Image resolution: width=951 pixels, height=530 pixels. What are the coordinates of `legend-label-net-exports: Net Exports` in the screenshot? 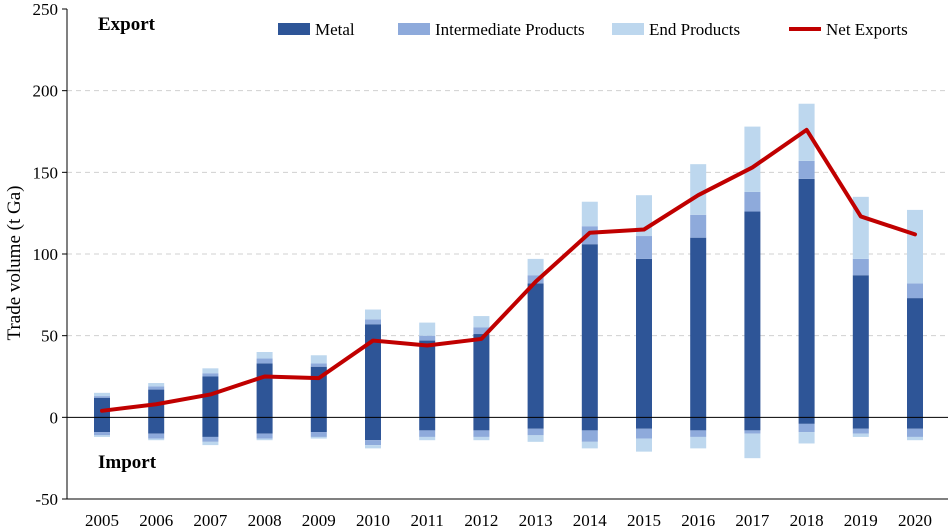 It's located at (867, 29).